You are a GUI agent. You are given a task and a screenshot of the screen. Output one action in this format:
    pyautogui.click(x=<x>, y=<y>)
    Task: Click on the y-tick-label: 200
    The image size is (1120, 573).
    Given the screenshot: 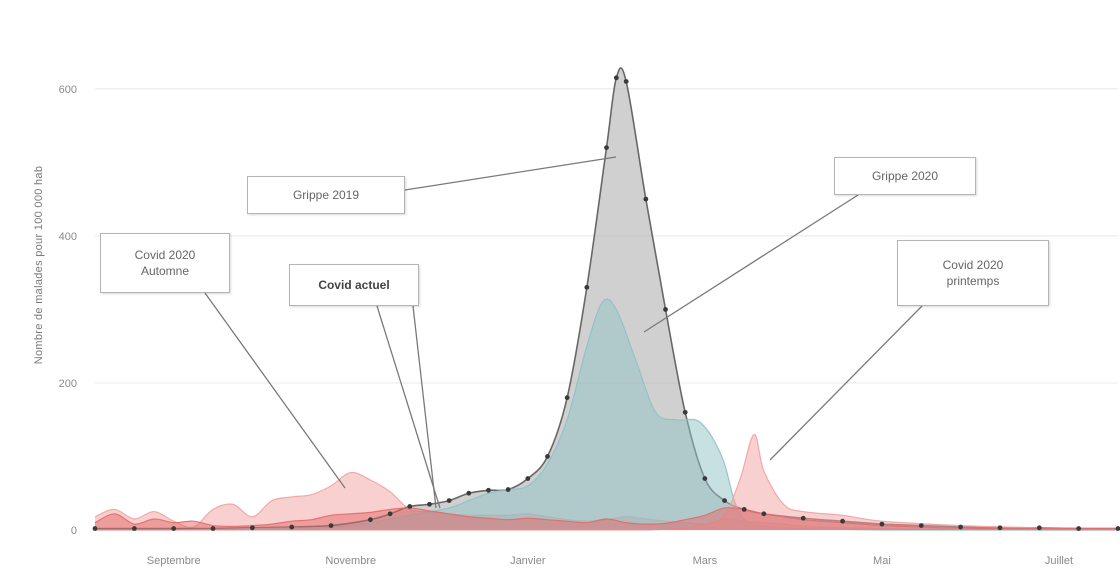 What is the action you would take?
    pyautogui.click(x=68, y=384)
    